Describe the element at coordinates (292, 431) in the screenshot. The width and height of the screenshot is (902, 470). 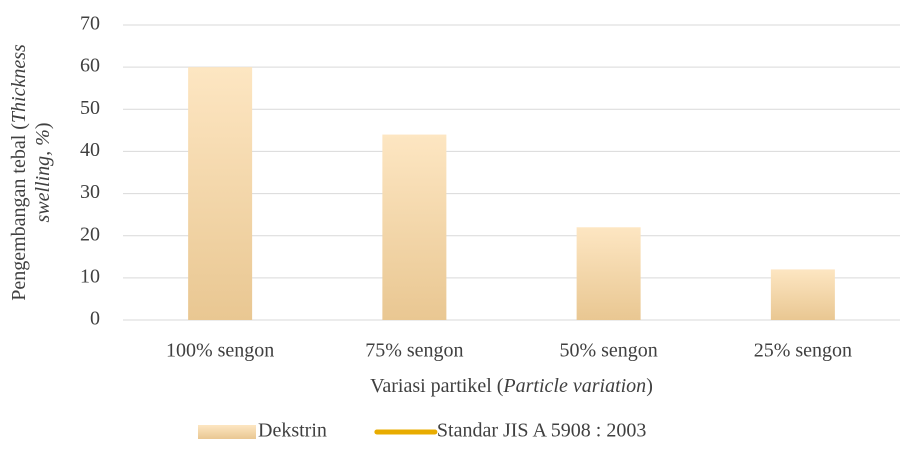
I see `legend-label: Dekstrin` at that location.